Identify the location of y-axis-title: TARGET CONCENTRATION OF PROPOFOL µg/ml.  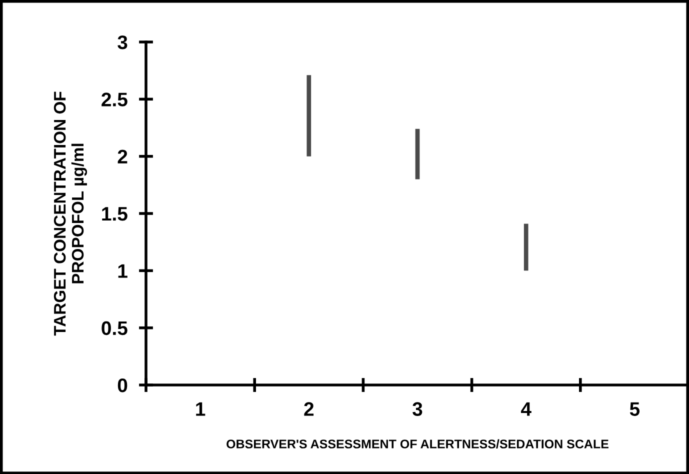
(71, 214).